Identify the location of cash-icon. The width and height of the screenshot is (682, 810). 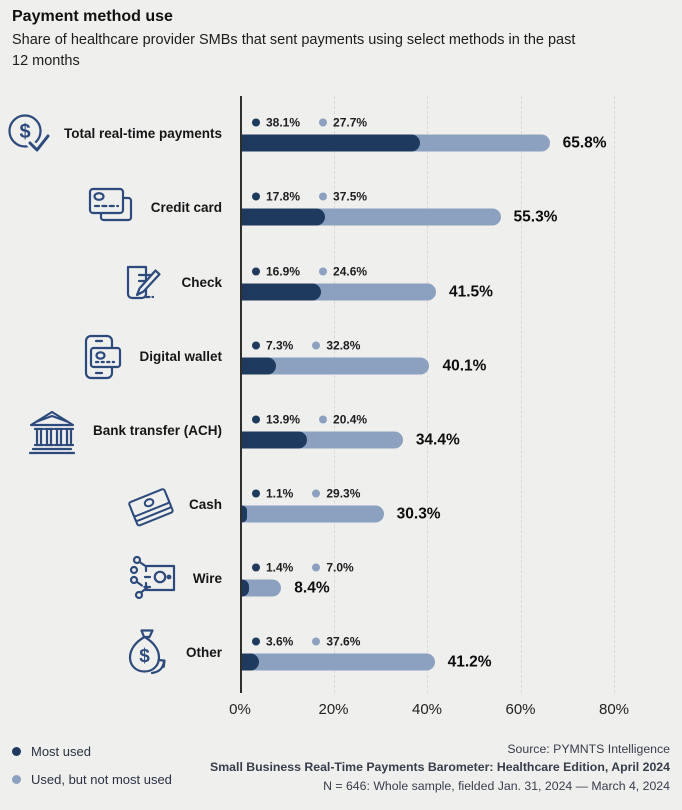
(150, 505).